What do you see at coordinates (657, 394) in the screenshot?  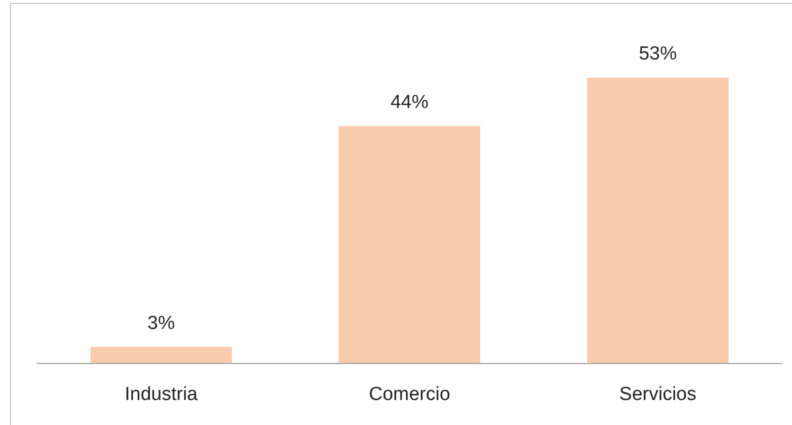 I see `x-tick-label: Servicios` at bounding box center [657, 394].